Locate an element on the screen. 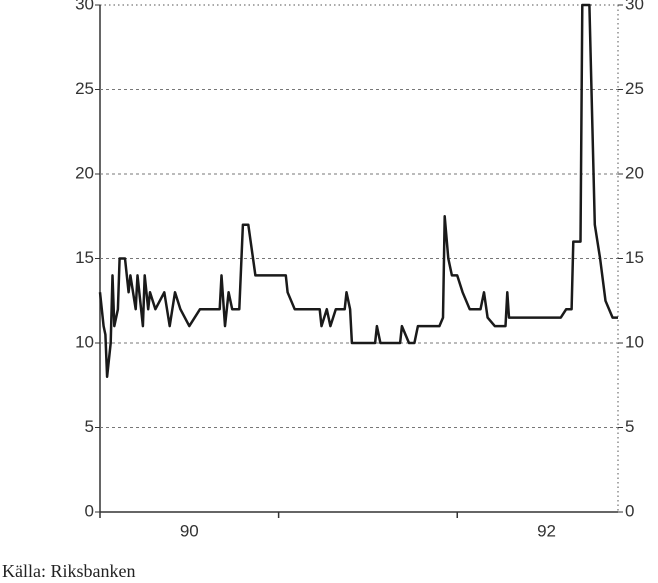  y-tick-label: 15 is located at coordinates (84, 257).